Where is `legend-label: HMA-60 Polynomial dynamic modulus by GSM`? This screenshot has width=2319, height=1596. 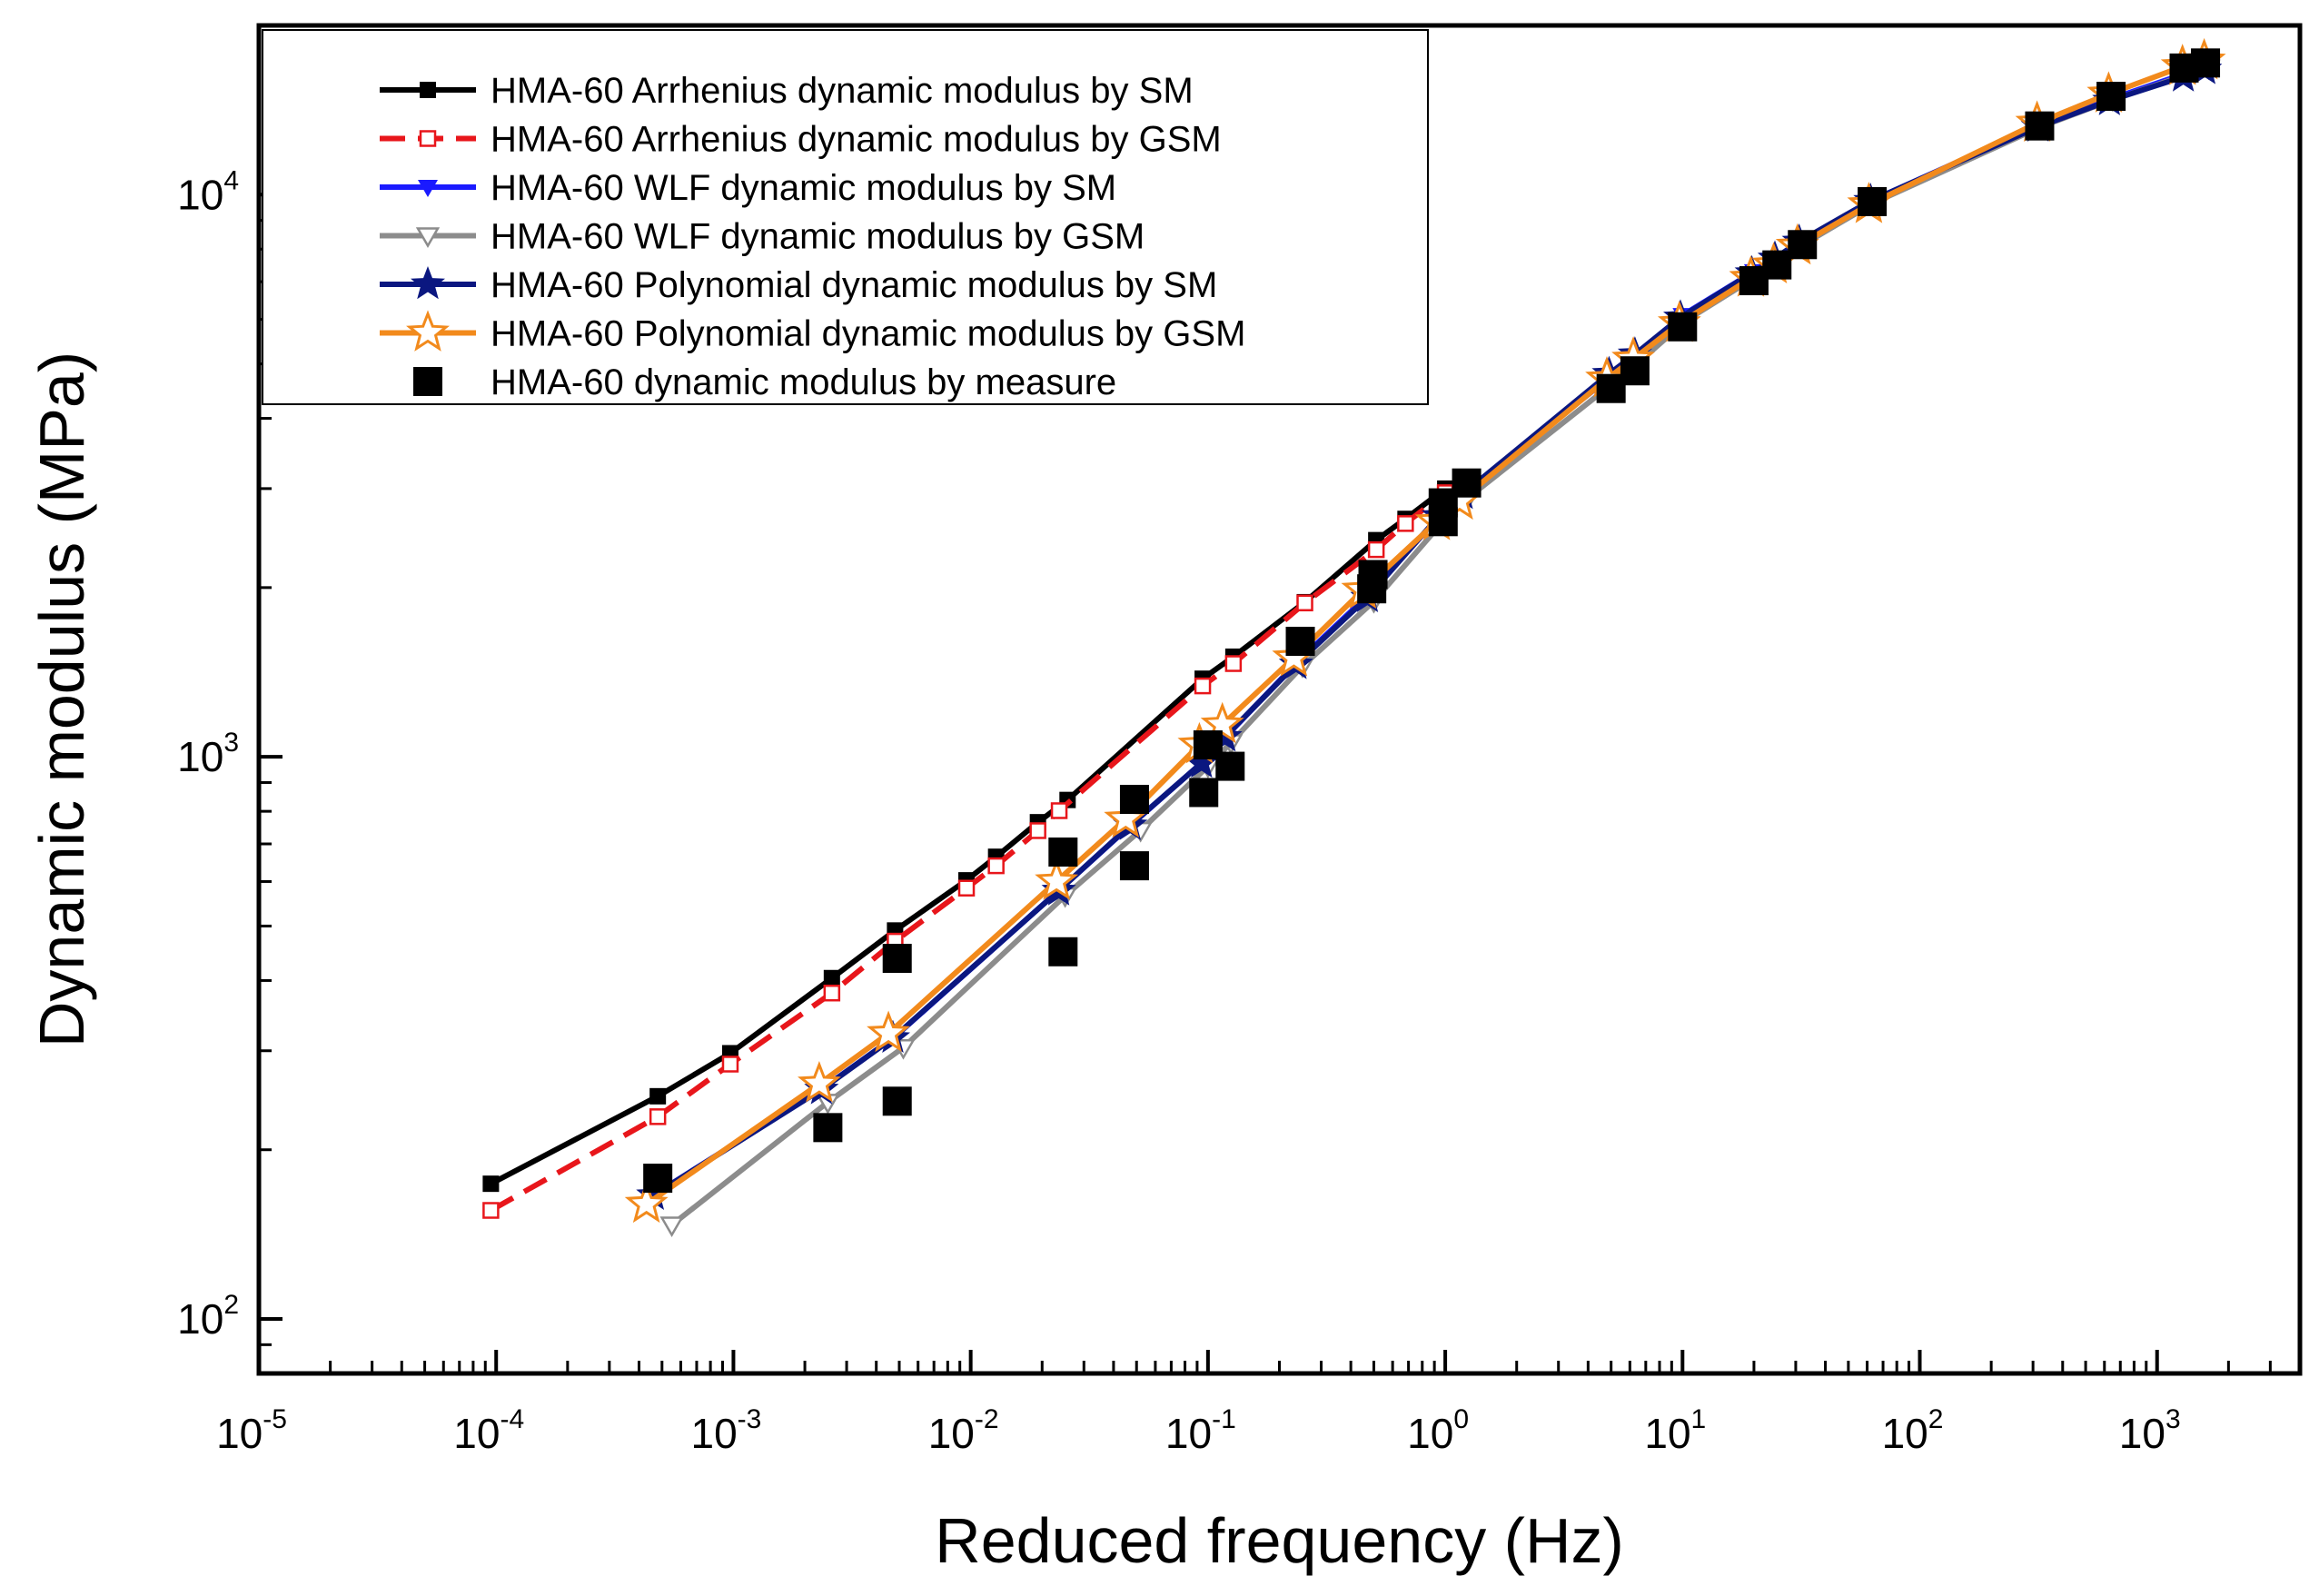
legend-label: HMA-60 Polynomial dynamic modulus by GSM is located at coordinates (868, 334).